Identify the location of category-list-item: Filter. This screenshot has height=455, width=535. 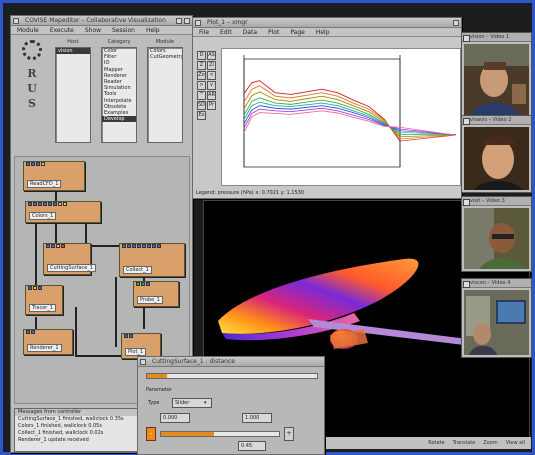
(110, 57).